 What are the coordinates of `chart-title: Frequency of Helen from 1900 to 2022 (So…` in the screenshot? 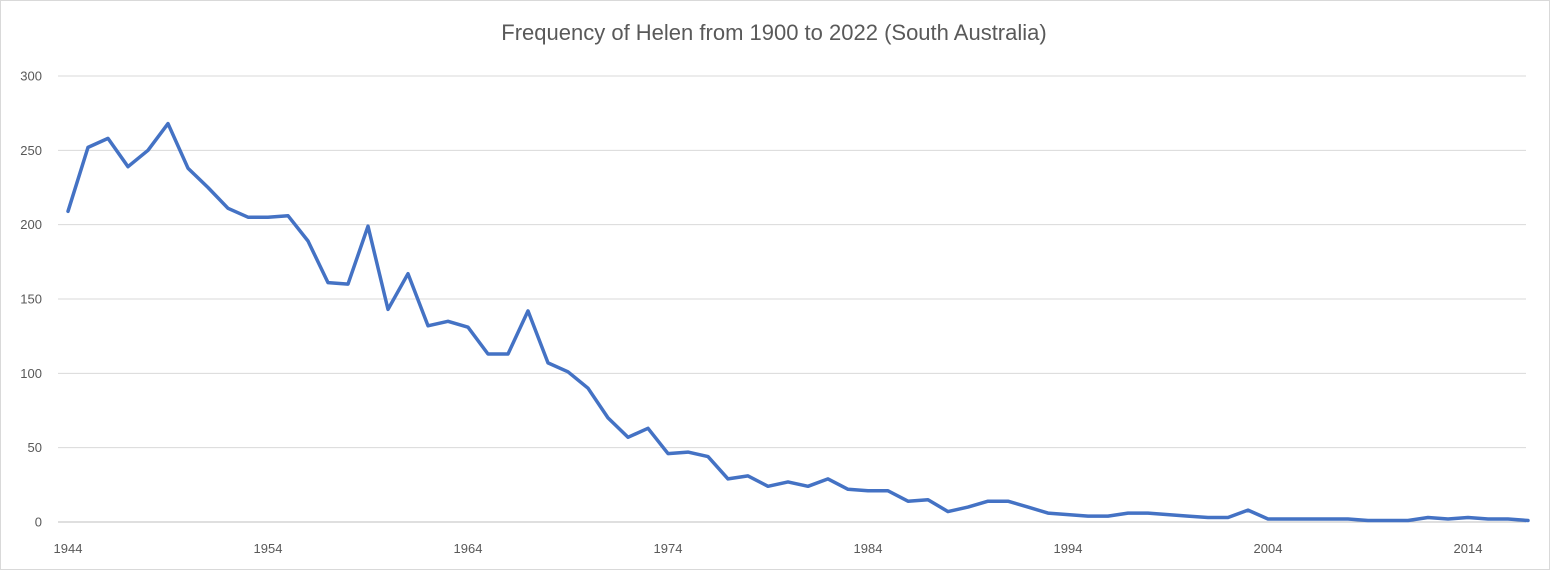 It's located at (774, 32).